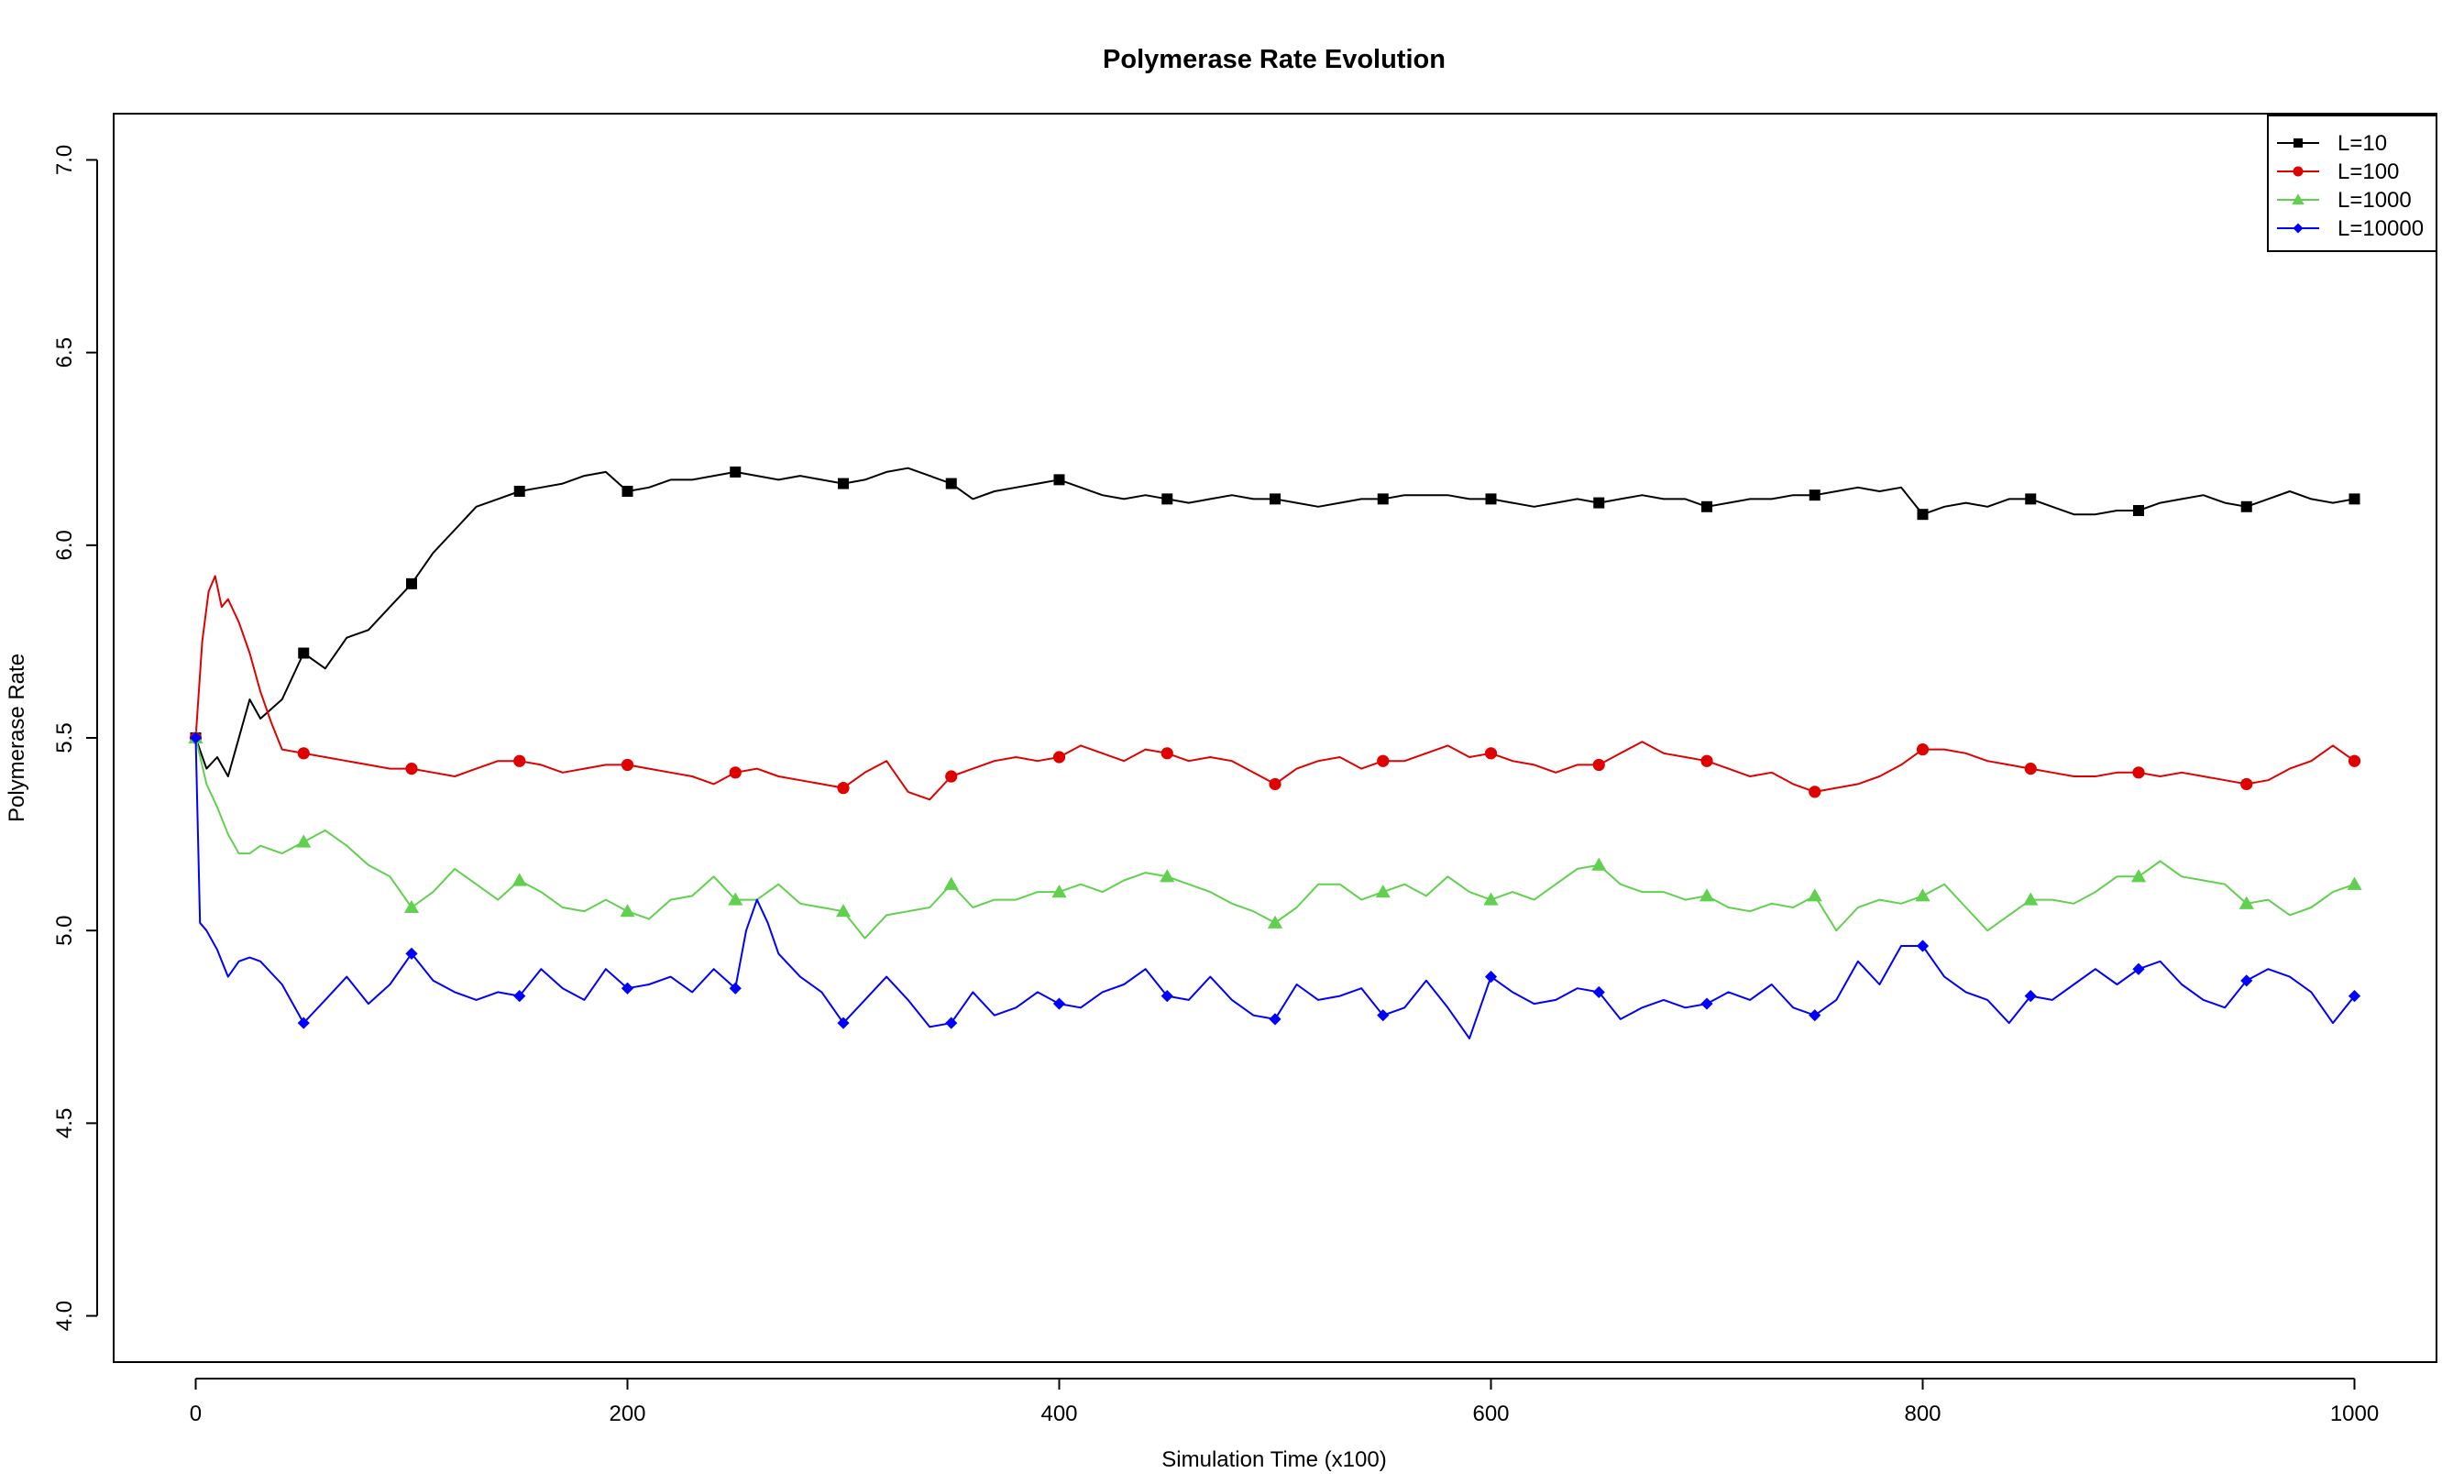 This screenshot has height=1484, width=2464. What do you see at coordinates (1490, 1414) in the screenshot?
I see `x-tick-label: 600` at bounding box center [1490, 1414].